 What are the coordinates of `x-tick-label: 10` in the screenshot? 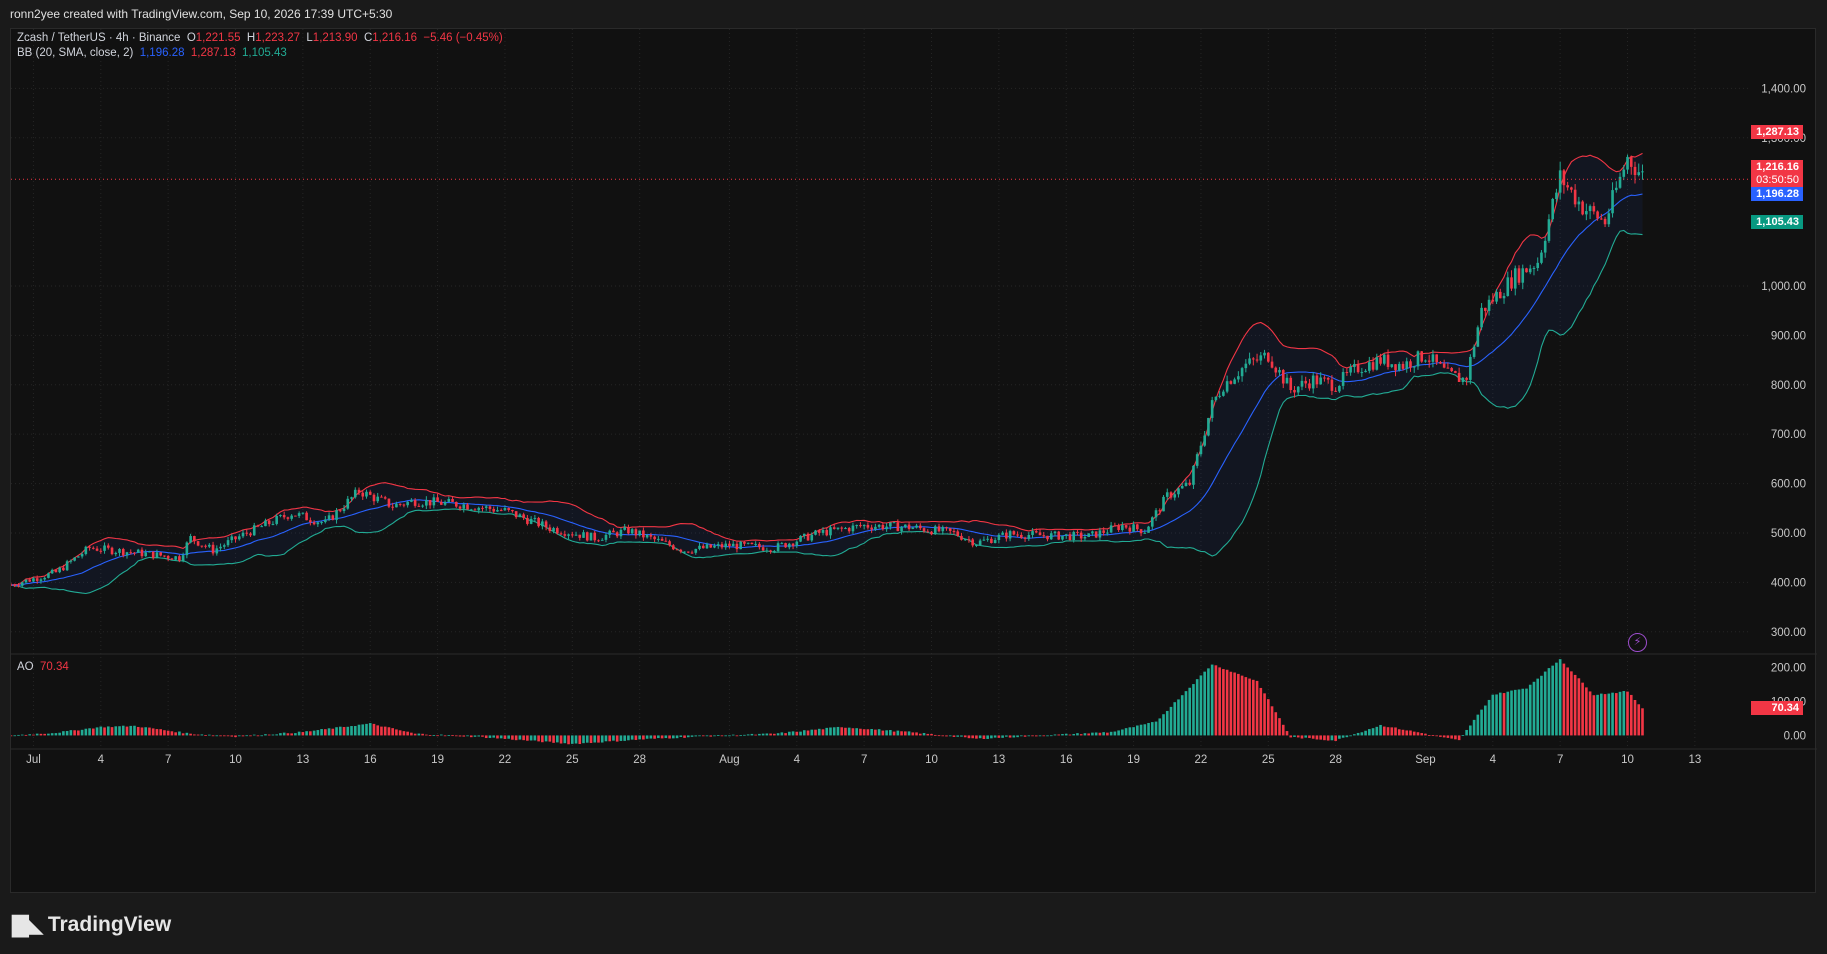 It's located at (931, 760).